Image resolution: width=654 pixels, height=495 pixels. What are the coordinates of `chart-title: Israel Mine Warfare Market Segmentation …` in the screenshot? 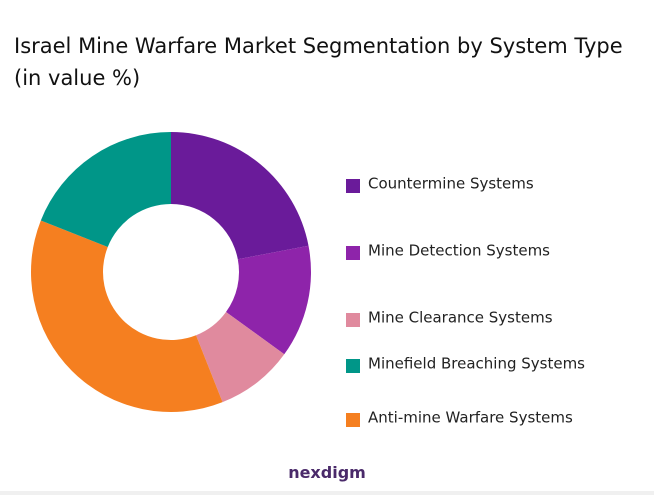 It's located at (318, 62).